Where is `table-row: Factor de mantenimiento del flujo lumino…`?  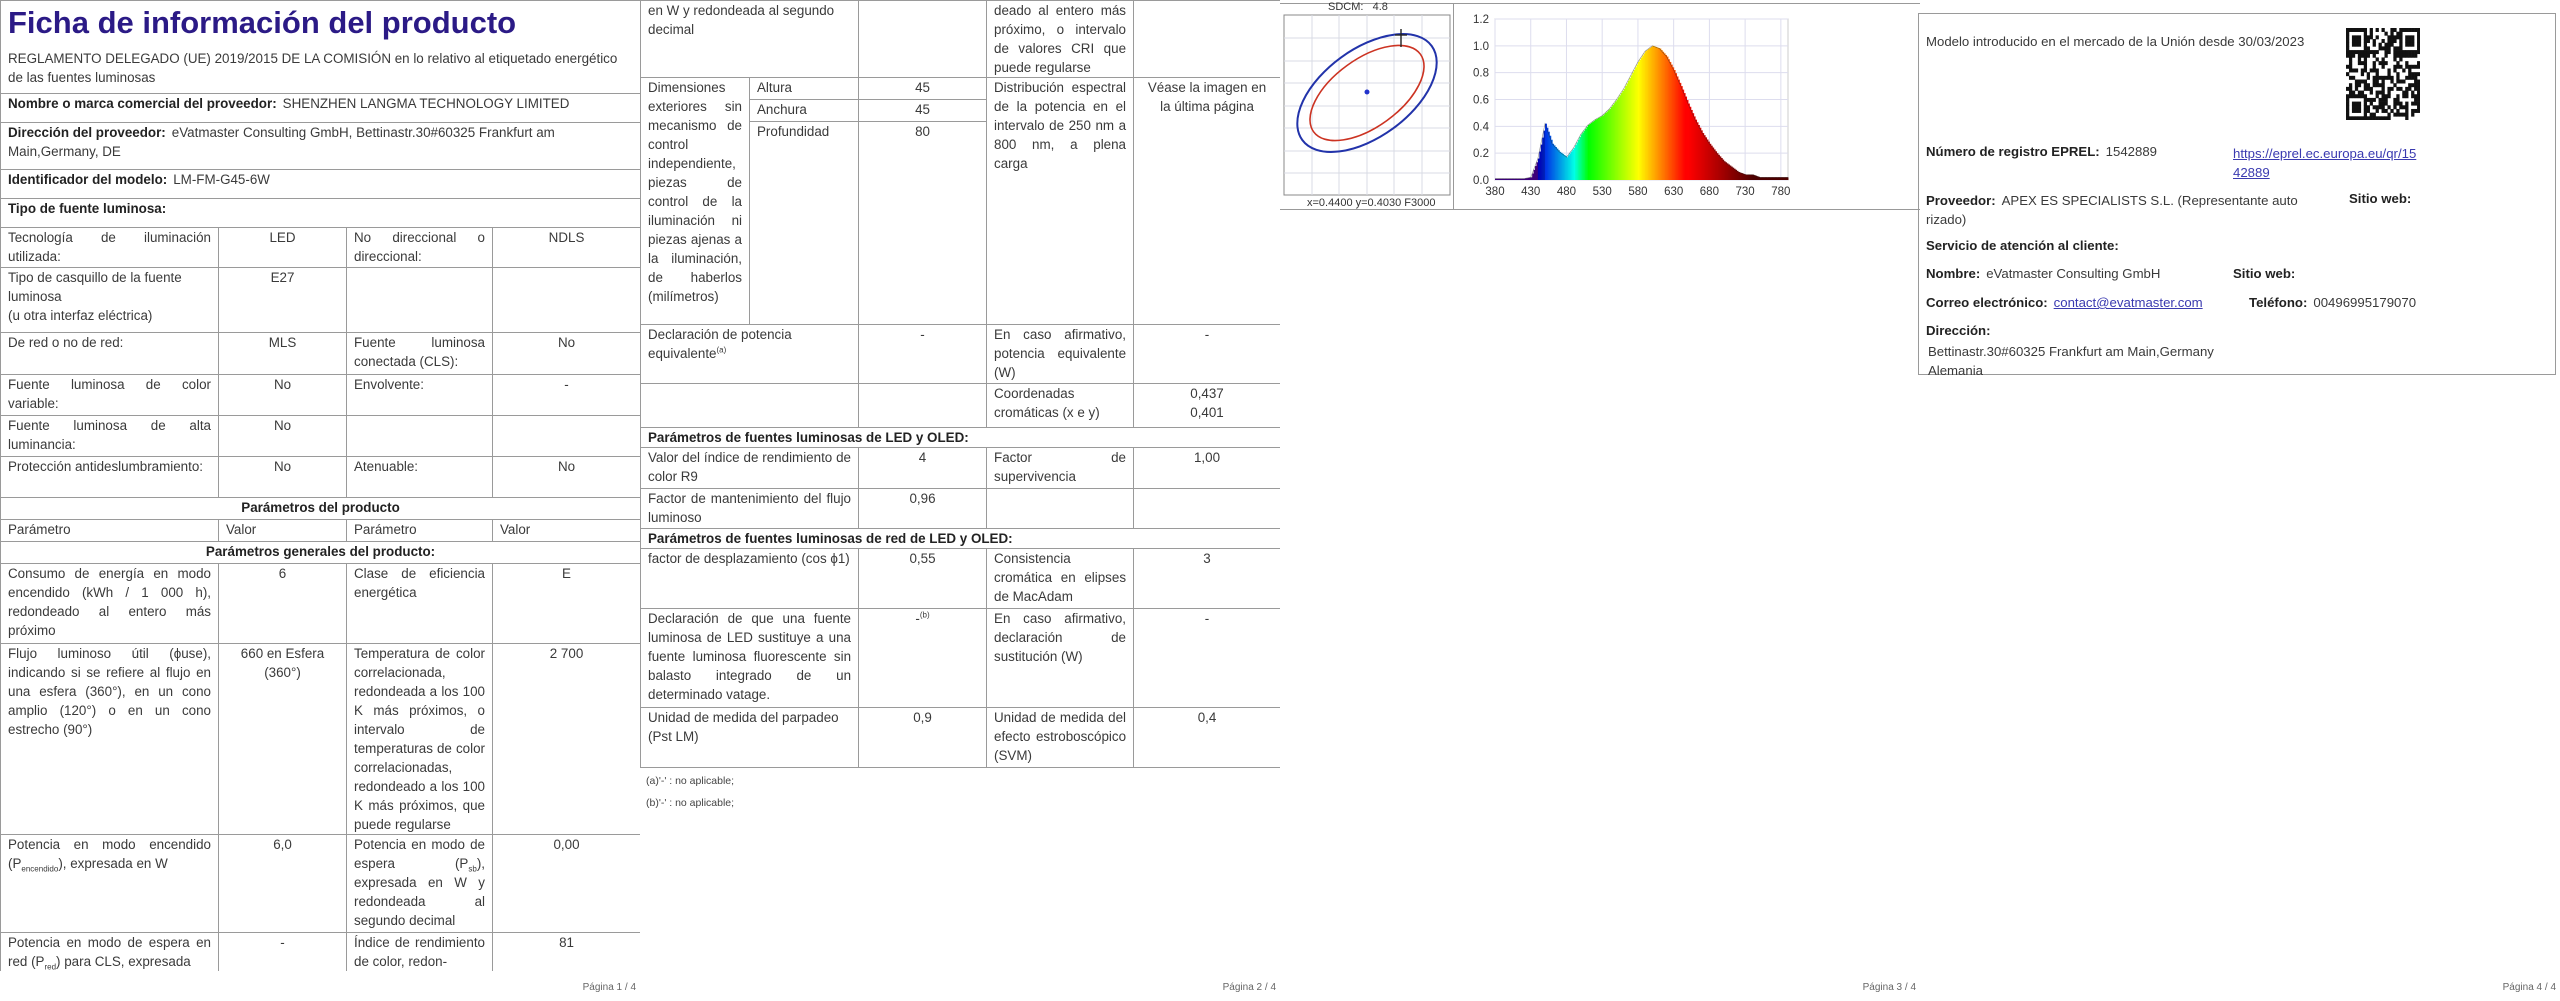 table-row: Factor de mantenimiento del flujo lumino… is located at coordinates (960, 508).